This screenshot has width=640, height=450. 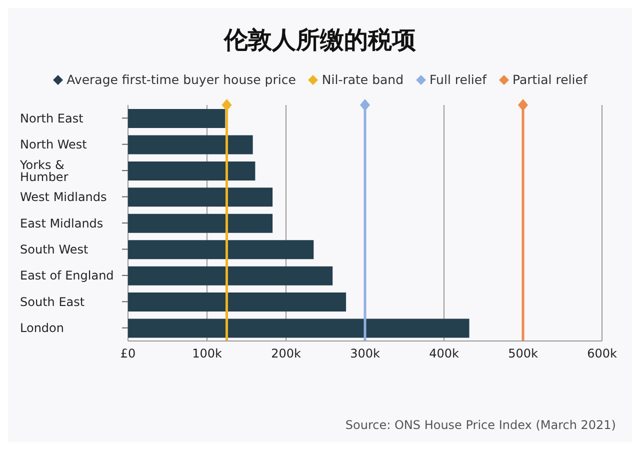 What do you see at coordinates (602, 353) in the screenshot?
I see `x-tick-label: 600k` at bounding box center [602, 353].